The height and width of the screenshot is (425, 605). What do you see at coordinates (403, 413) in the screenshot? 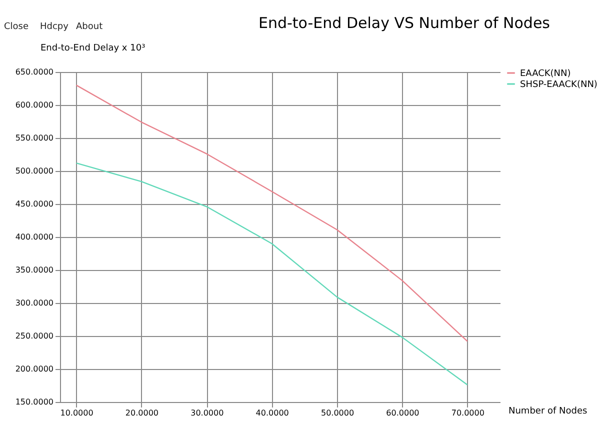
I see `x-tick-label: 60.0000` at bounding box center [403, 413].